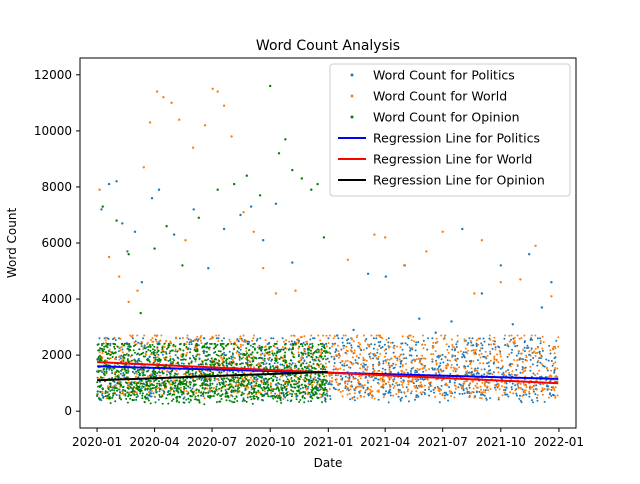  Describe the element at coordinates (452, 159) in the screenshot. I see `legend-label: Regression Line for World` at that location.